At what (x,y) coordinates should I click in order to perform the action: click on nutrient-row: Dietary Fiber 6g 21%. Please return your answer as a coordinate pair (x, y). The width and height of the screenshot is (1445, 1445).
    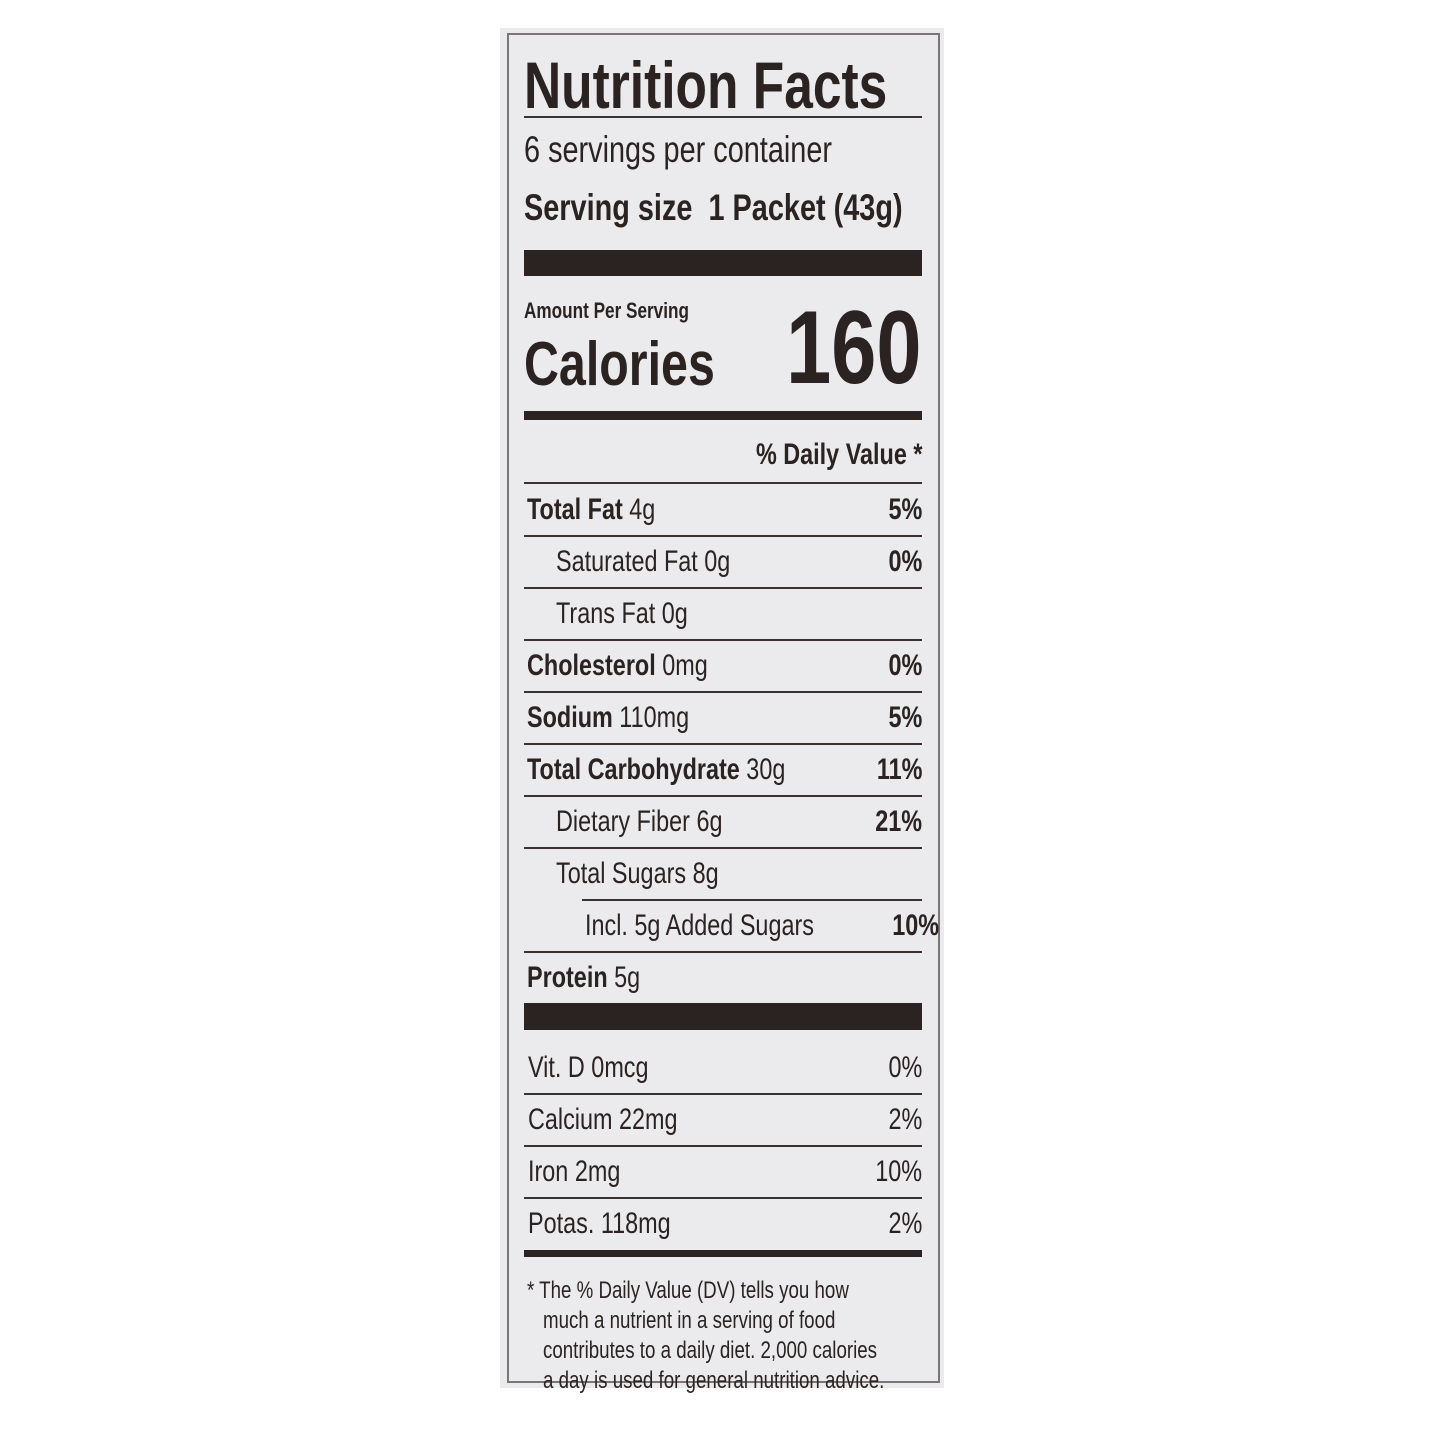
    Looking at the image, I should click on (723, 822).